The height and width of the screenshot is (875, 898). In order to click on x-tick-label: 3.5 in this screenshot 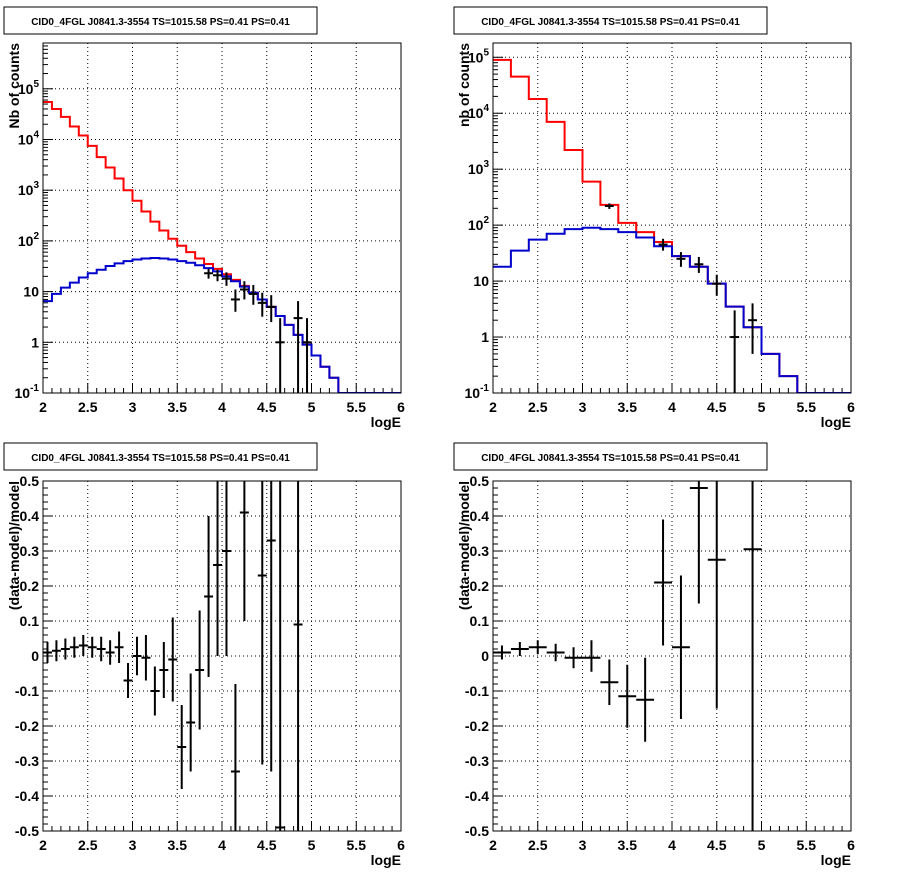, I will do `click(178, 407)`.